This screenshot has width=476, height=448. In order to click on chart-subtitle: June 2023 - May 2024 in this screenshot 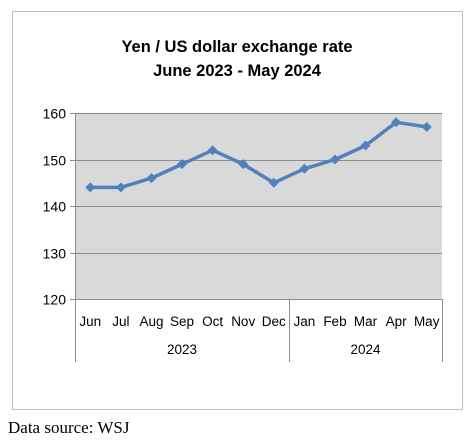, I will do `click(237, 71)`.